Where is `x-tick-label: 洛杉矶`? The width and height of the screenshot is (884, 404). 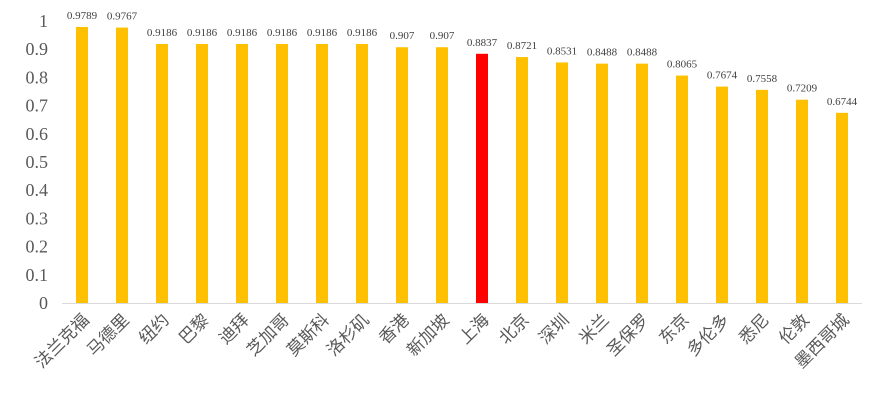 x-tick-label: 洛杉矶 is located at coordinates (348, 335).